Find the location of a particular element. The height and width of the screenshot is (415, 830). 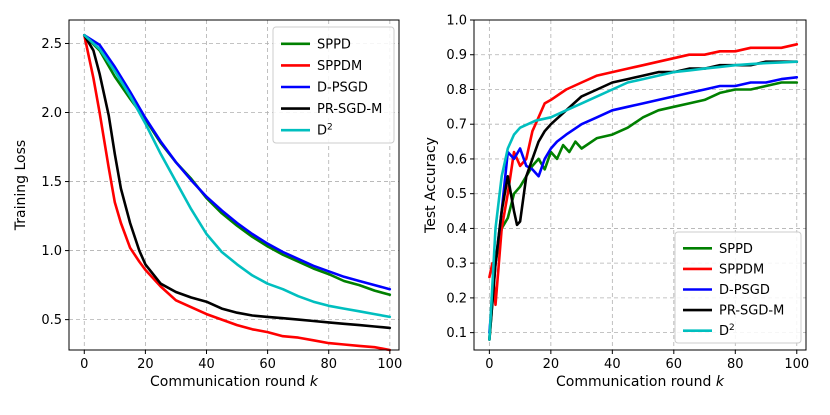

y-tick-label: 0.2 is located at coordinates (456, 298).